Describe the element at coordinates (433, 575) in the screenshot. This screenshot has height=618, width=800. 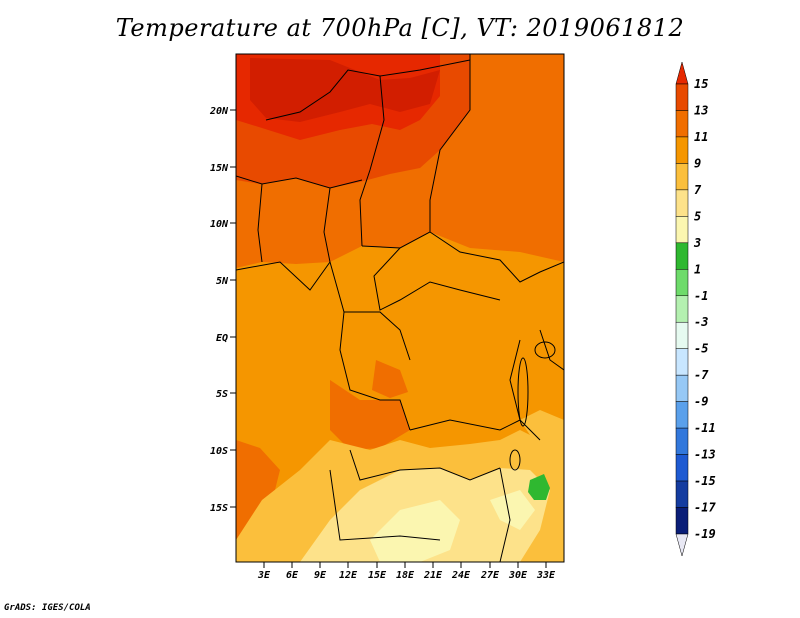
I see `lon-tick-label: 21E` at that location.